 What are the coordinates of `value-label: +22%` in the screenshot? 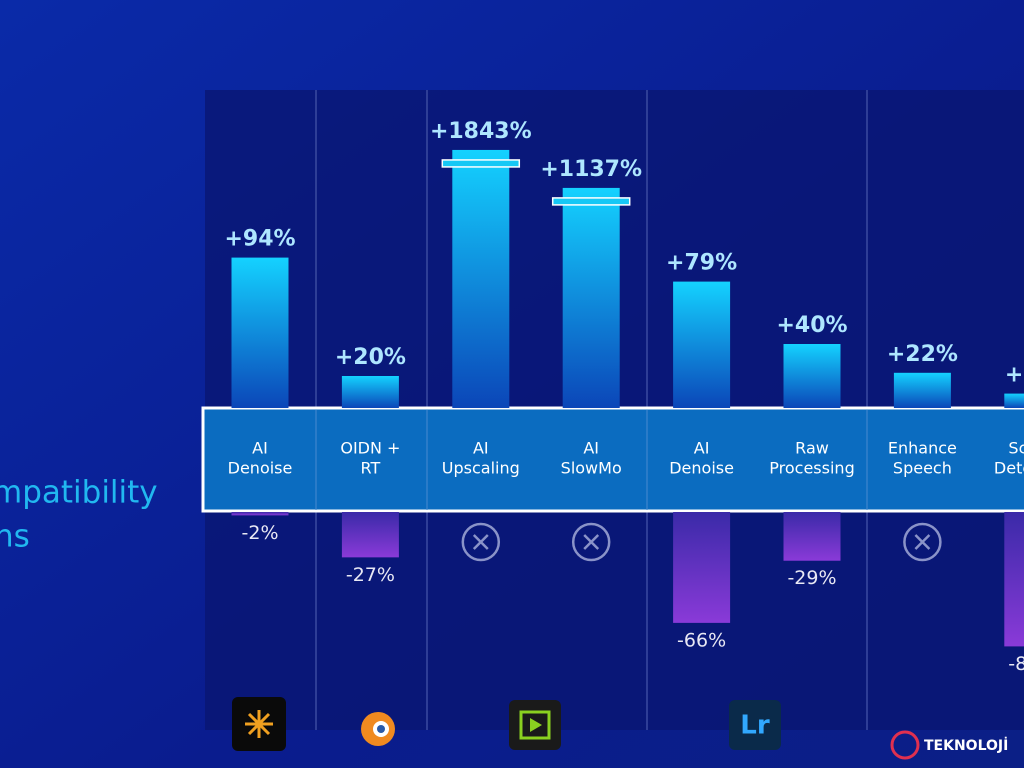 It's located at (922, 354).